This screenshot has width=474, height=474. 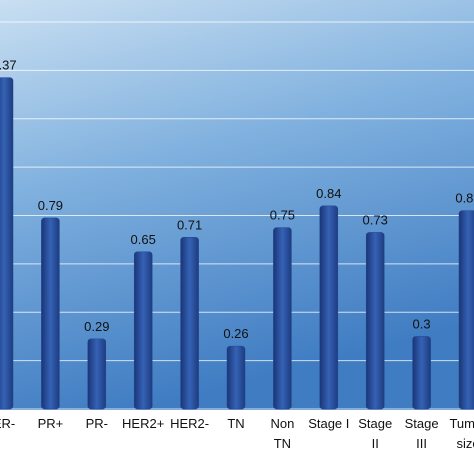 I want to click on x-tick-label-line: Tumor, so click(x=461, y=423).